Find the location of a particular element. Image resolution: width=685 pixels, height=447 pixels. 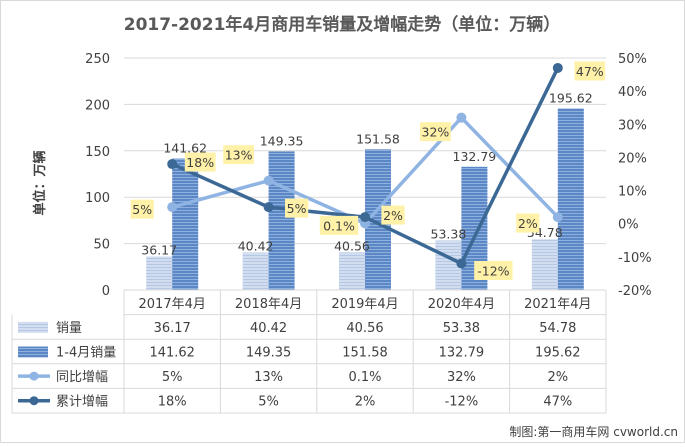

y2-tick-label: 10% is located at coordinates (632, 192).